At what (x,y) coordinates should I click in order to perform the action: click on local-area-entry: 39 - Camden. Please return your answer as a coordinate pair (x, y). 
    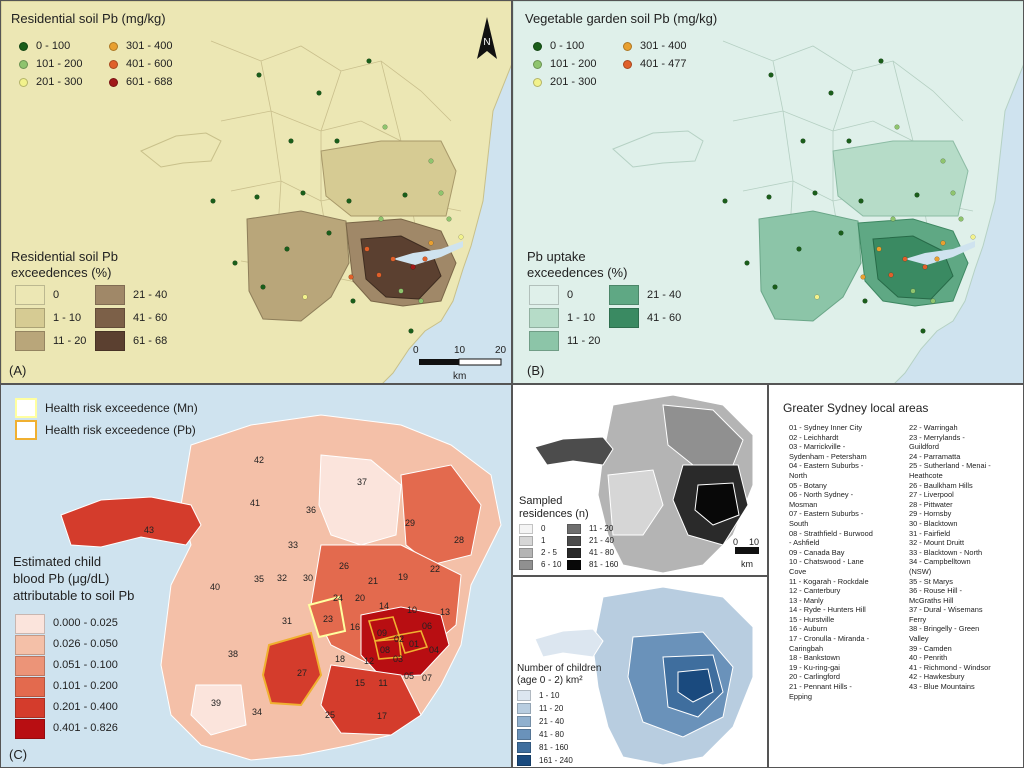
    Looking at the image, I should click on (930, 648).